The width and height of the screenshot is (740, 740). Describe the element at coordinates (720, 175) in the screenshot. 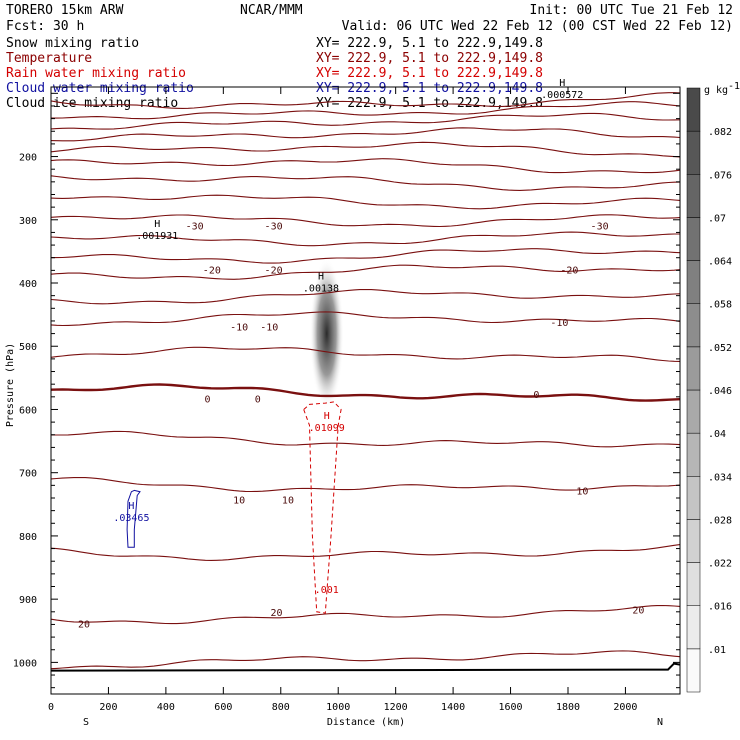

I see `colorbar-tick-label: .076` at that location.